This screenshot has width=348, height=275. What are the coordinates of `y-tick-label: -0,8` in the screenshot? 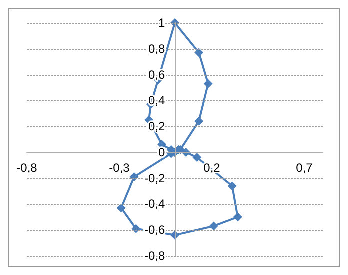 It's located at (155, 256).